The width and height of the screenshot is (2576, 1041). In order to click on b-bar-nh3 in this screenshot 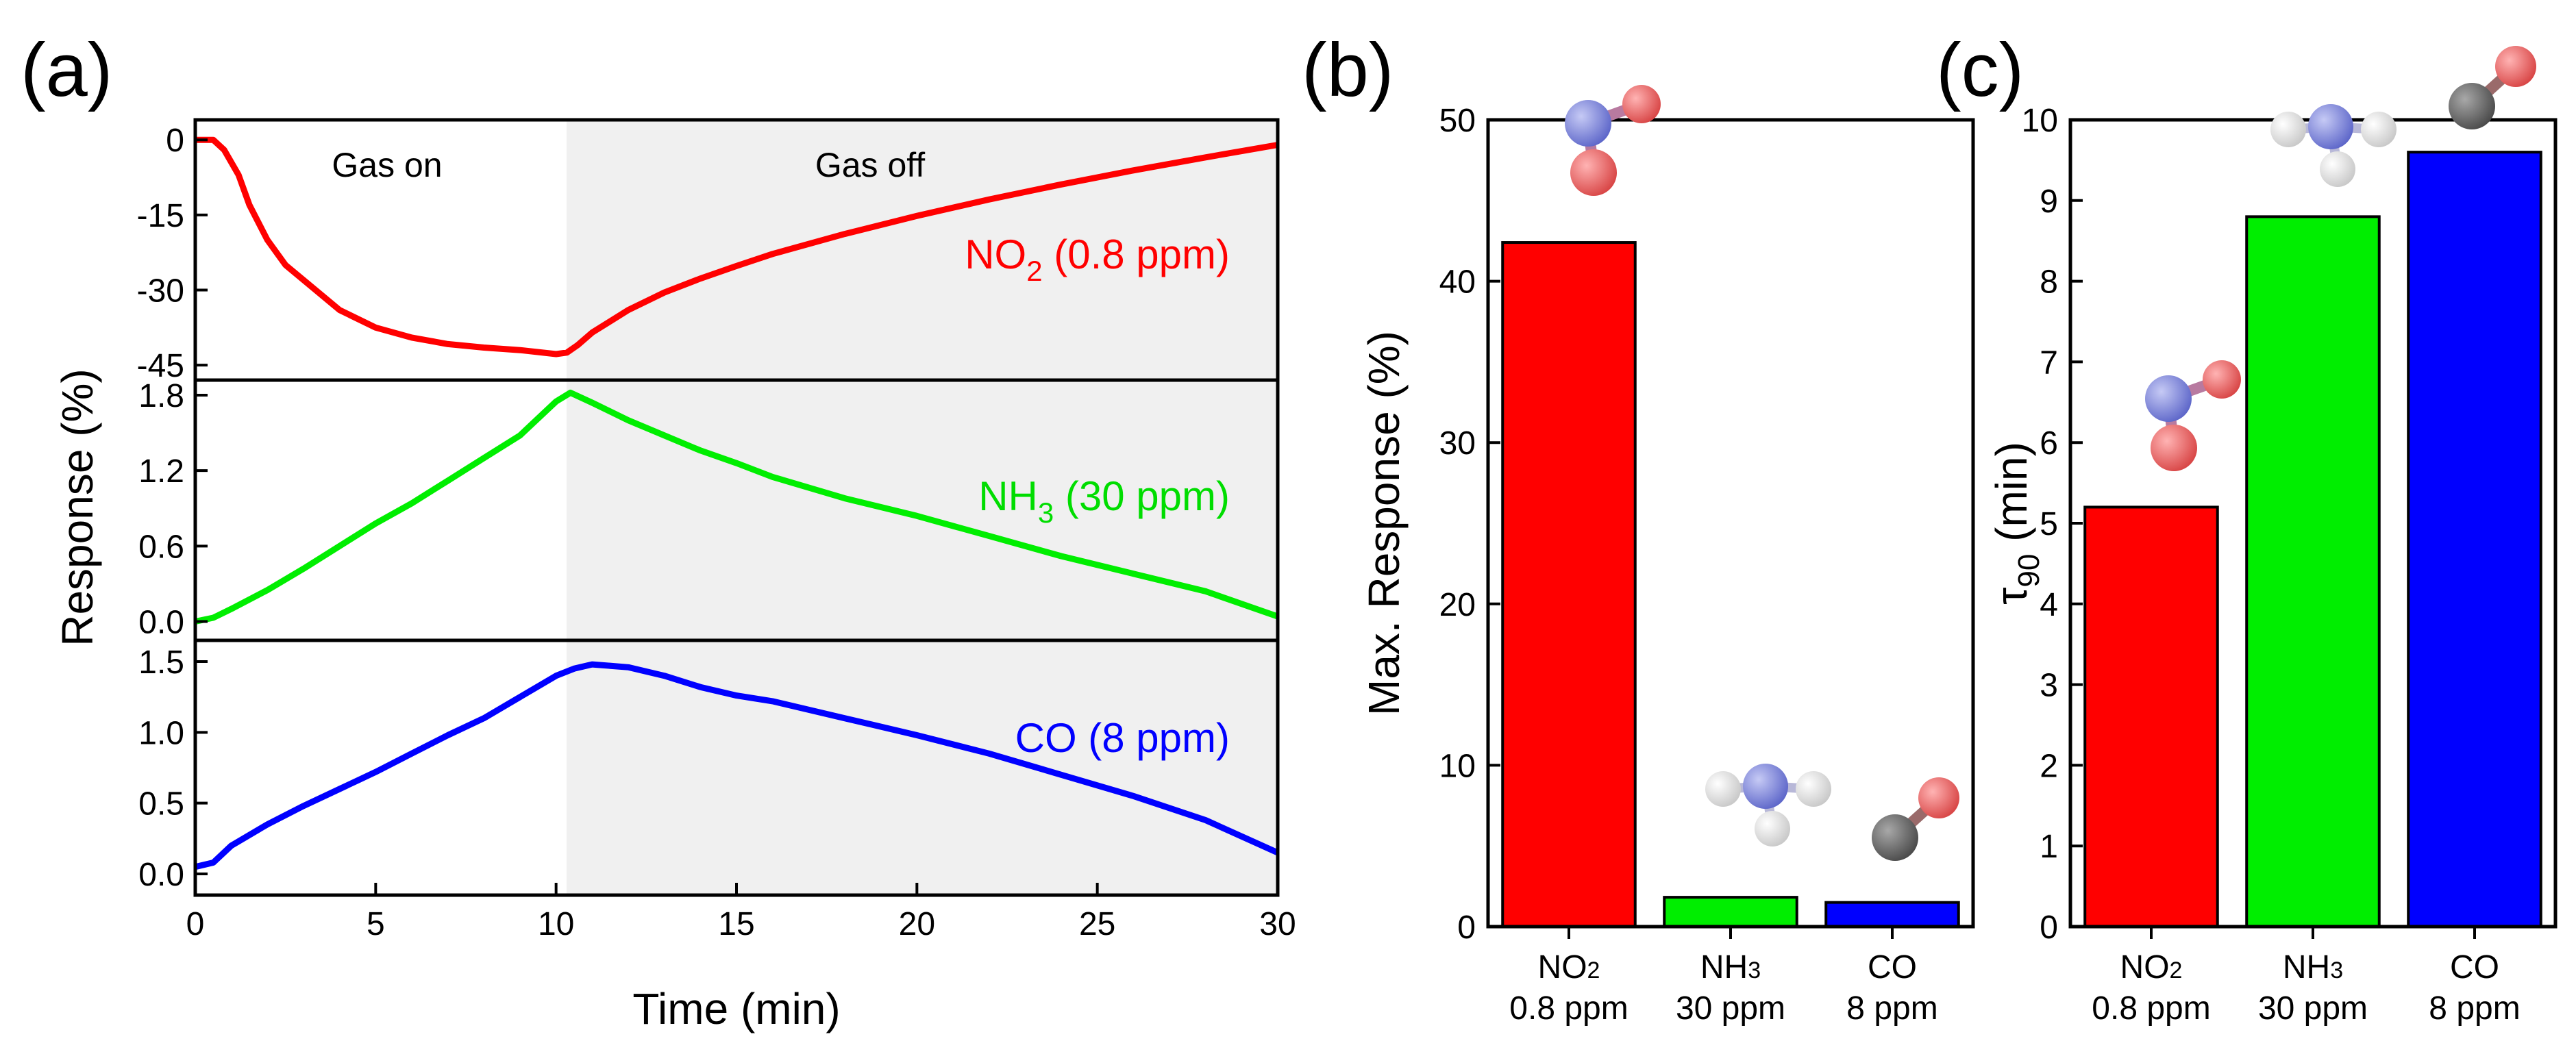, I will do `click(1730, 912)`.